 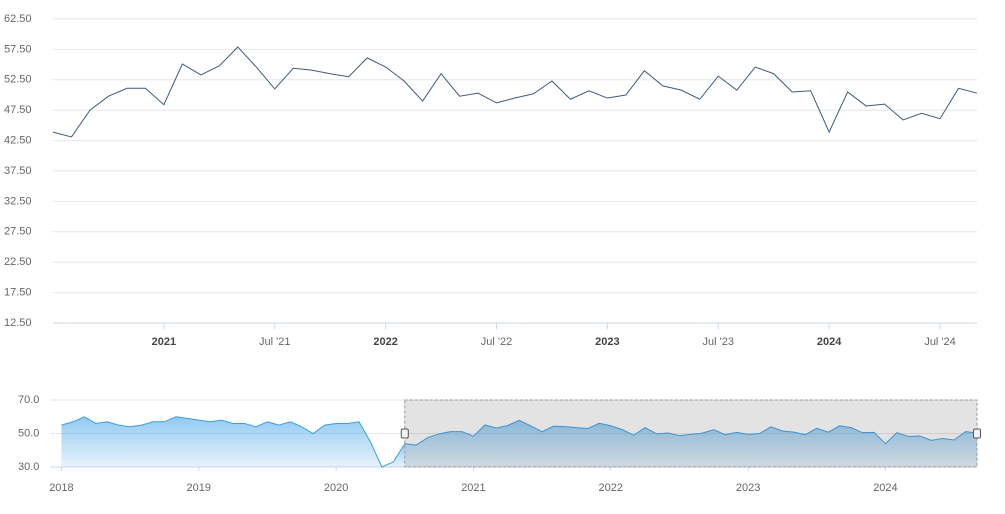 What do you see at coordinates (496, 342) in the screenshot?
I see `x-tick-label: Jul '22` at bounding box center [496, 342].